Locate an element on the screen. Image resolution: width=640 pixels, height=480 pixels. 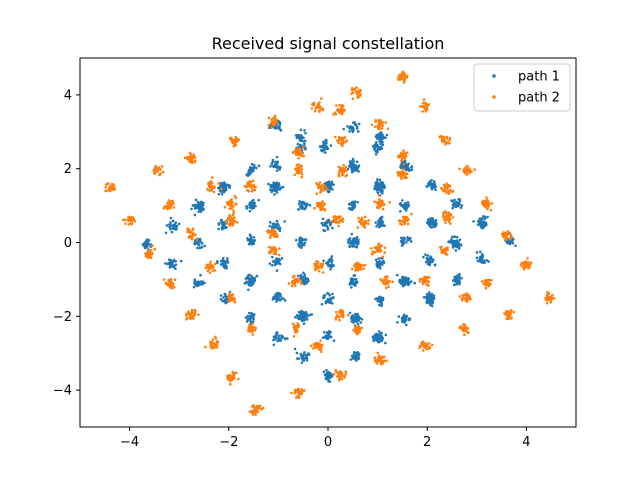
y-tick-label: 0 is located at coordinates (68, 243).